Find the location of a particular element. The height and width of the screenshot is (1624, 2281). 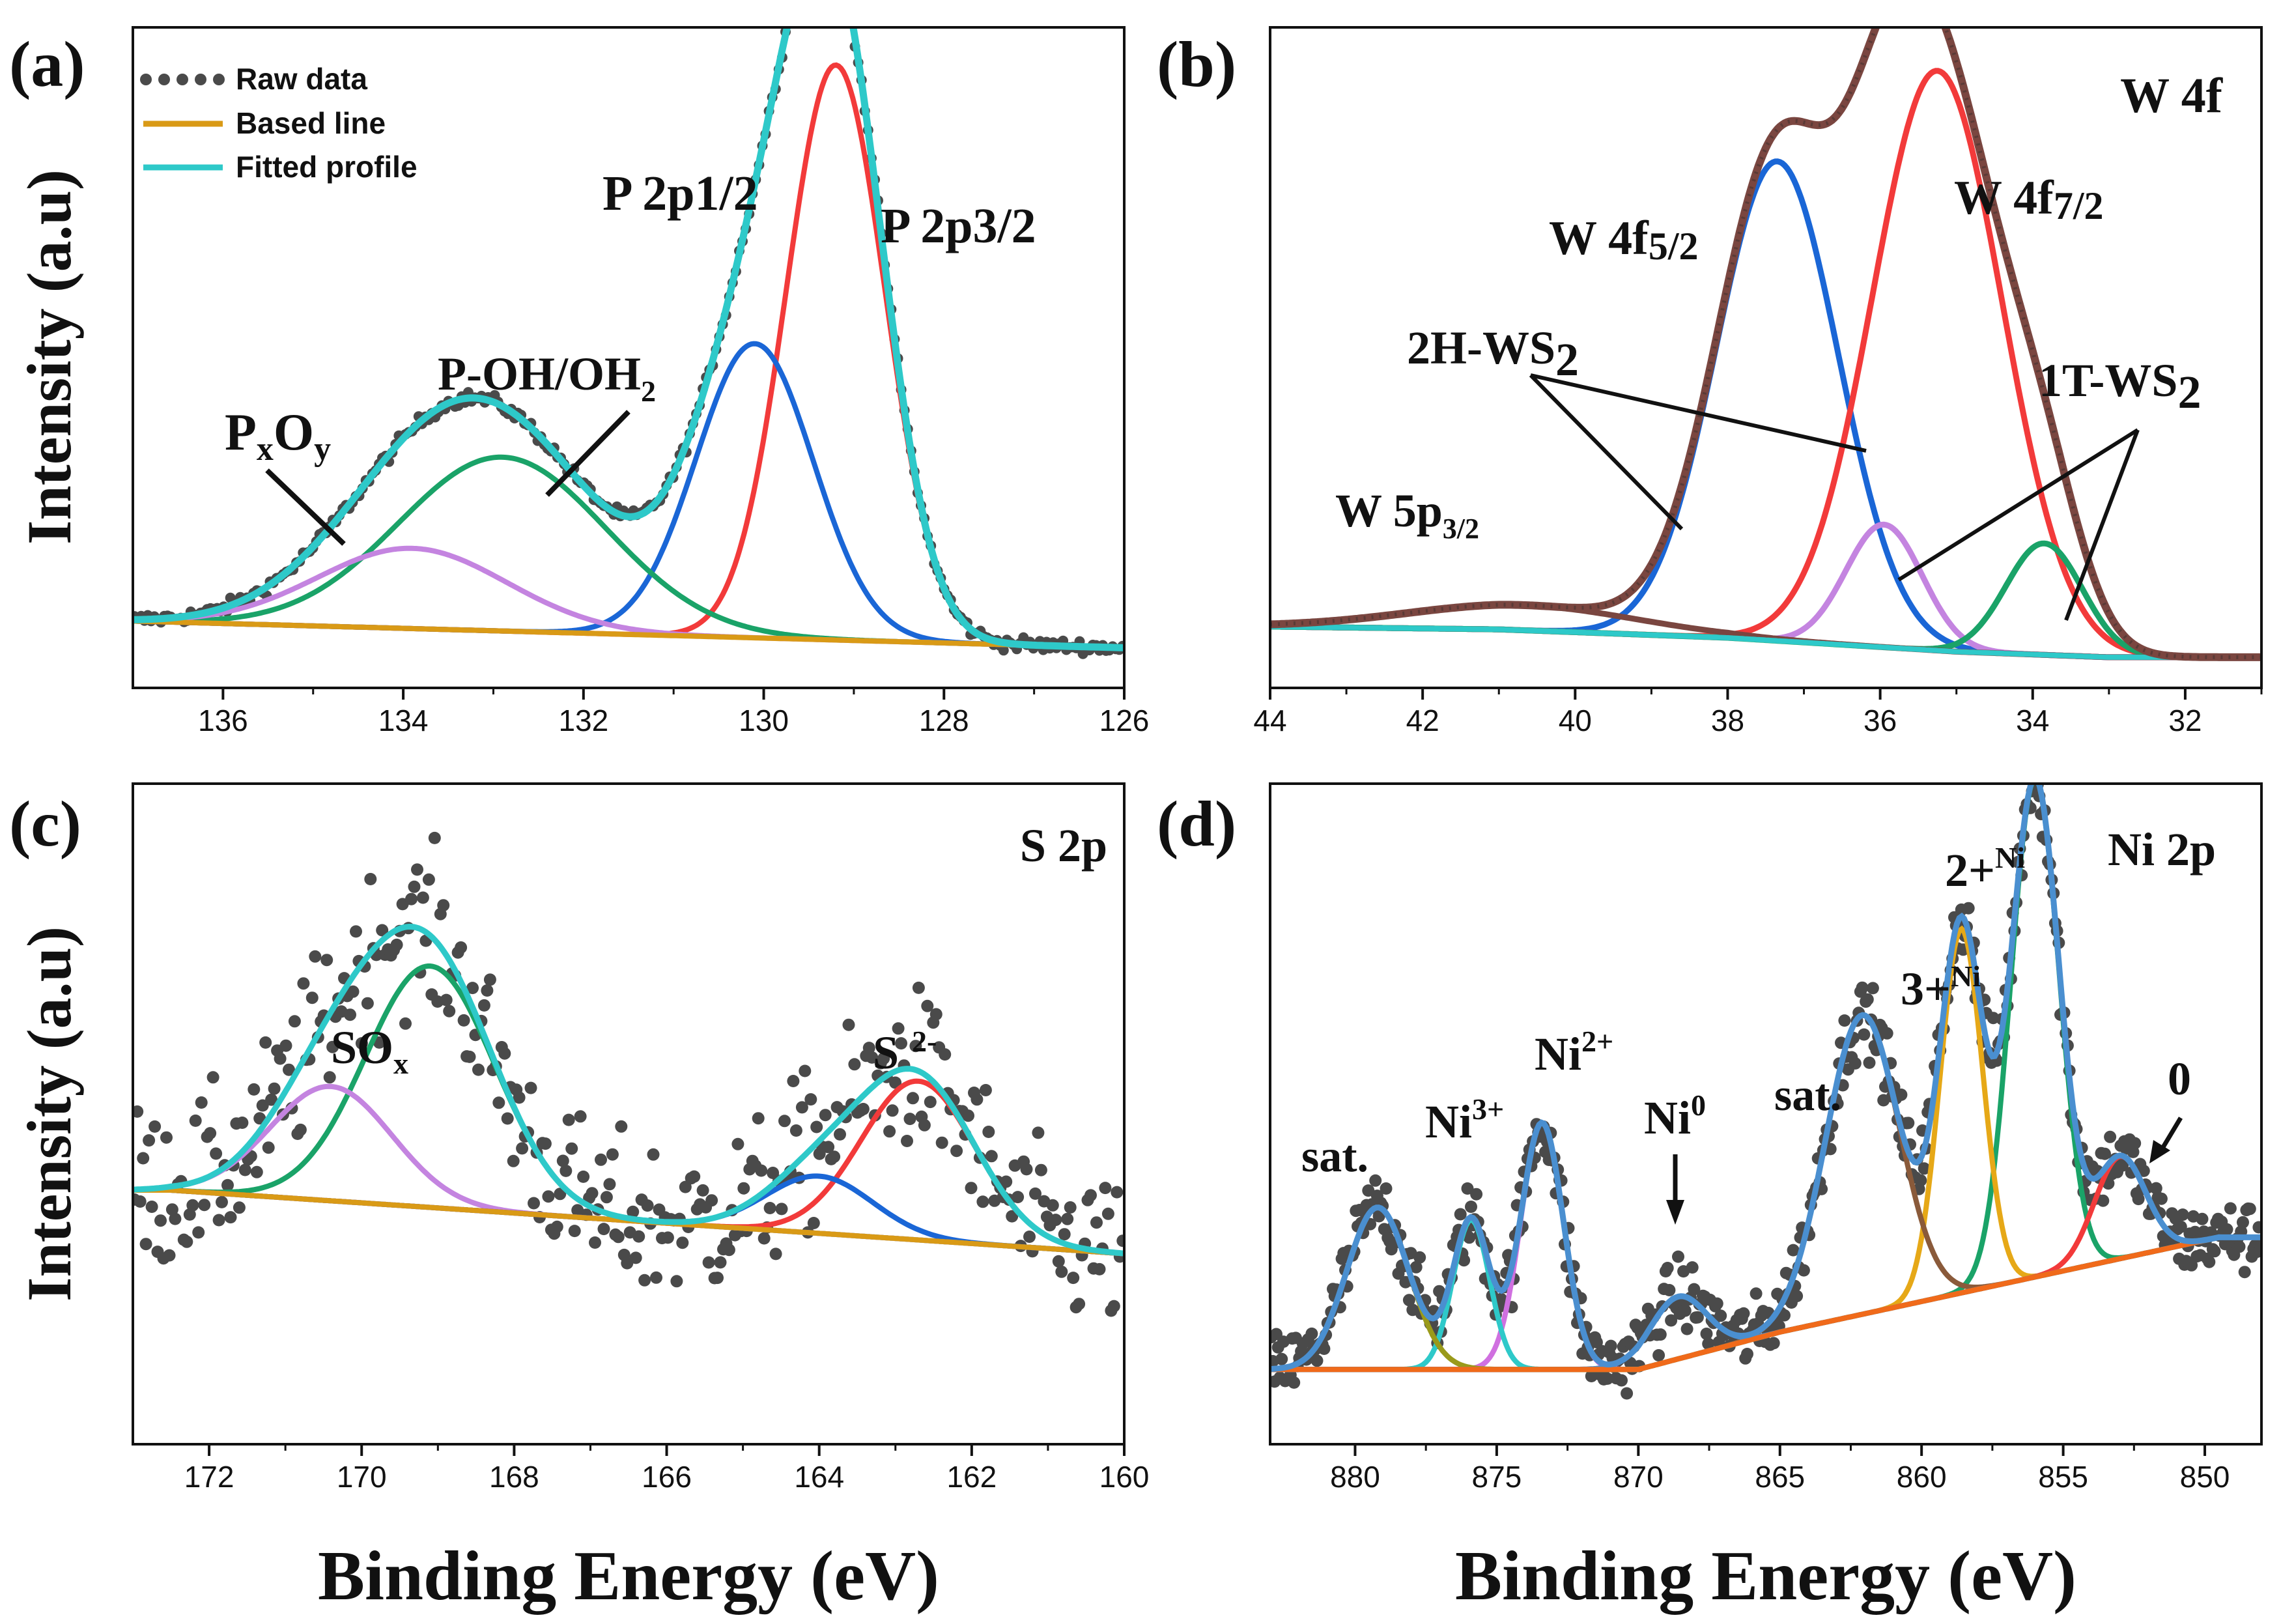

label-w4f72: W 4f7/2 is located at coordinates (2028, 199).